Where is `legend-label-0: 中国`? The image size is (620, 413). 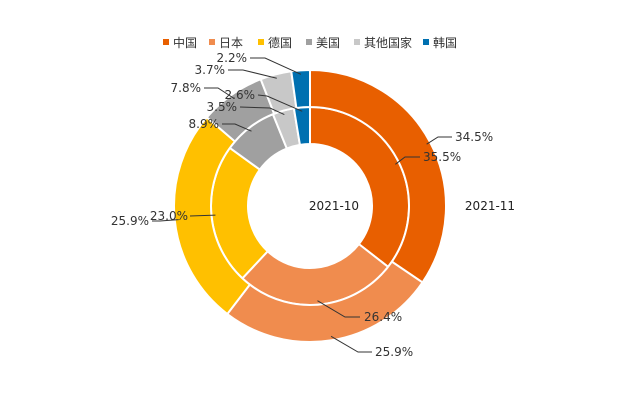 legend-label-0: 中国 is located at coordinates (185, 42).